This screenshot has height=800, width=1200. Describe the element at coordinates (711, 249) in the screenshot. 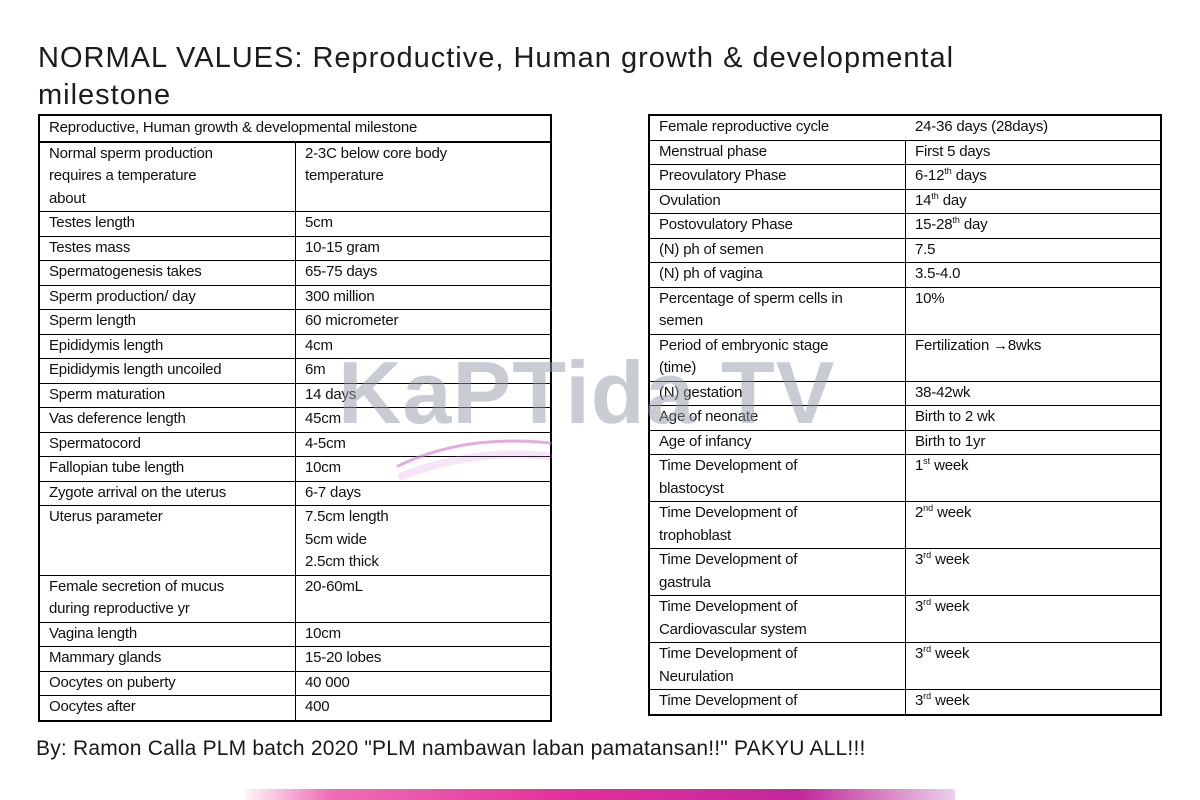

I see `row-label: (N) ph of semen` at that location.